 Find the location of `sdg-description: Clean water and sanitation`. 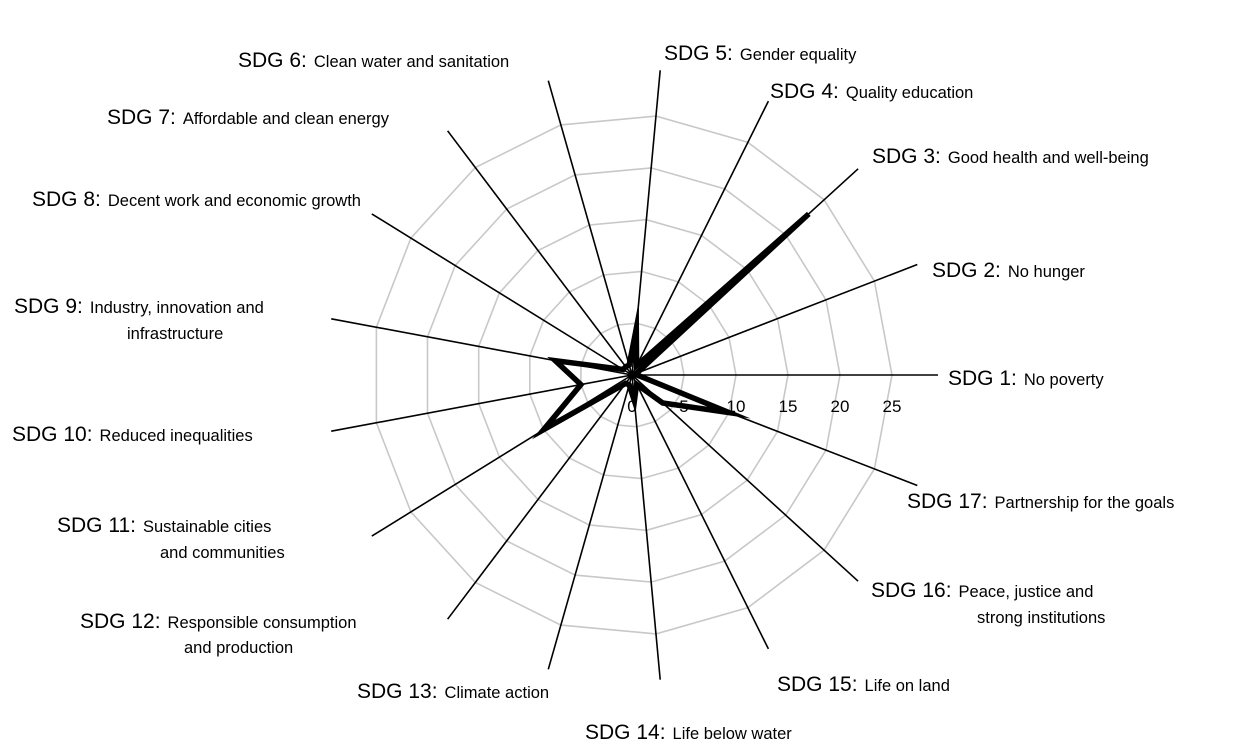

sdg-description: Clean water and sanitation is located at coordinates (411, 62).